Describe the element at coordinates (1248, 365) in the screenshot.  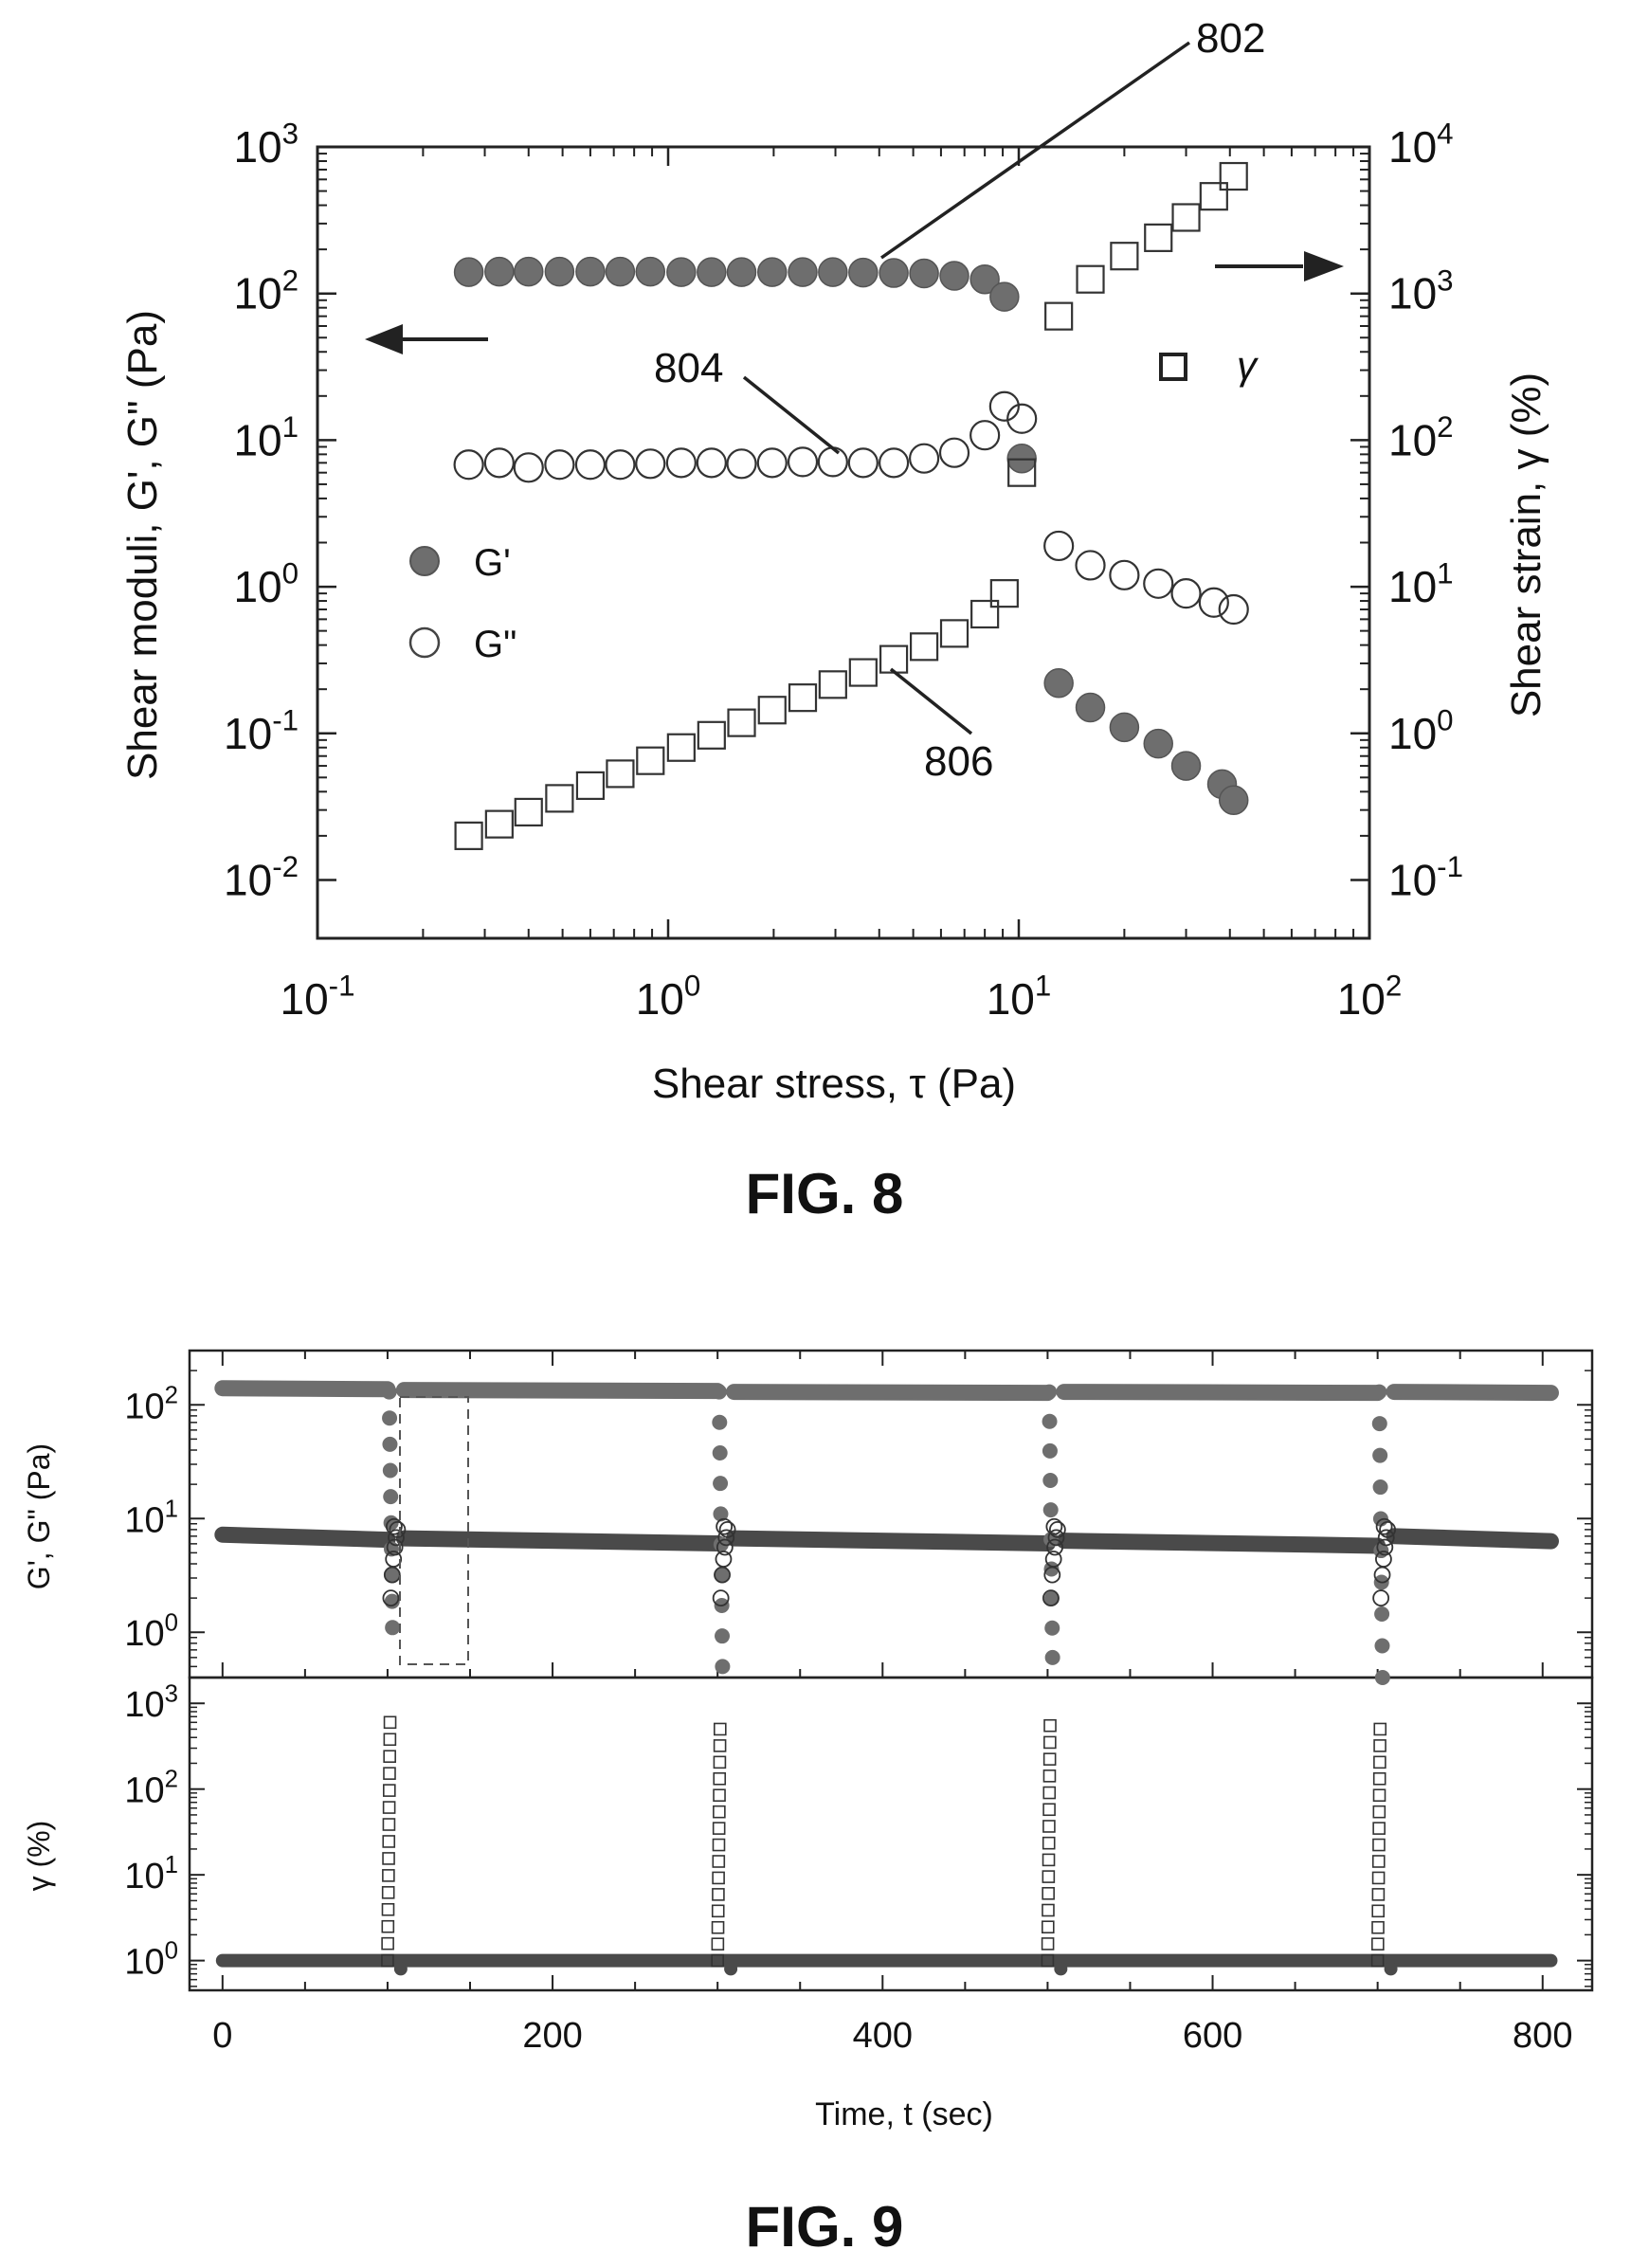
I see `legend-label-gamma: γ` at that location.